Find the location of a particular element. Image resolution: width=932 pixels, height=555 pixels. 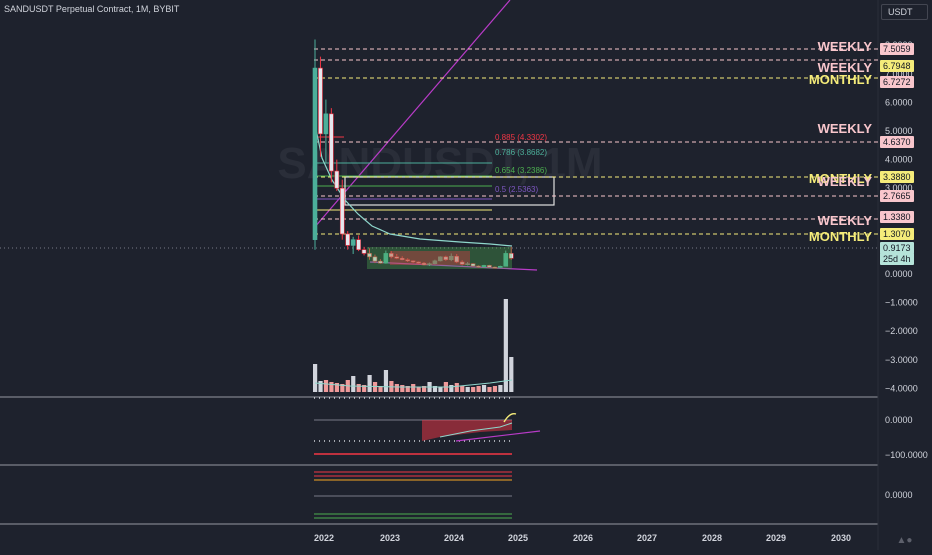

y-tick-label: −1.0000 is located at coordinates (901, 303).